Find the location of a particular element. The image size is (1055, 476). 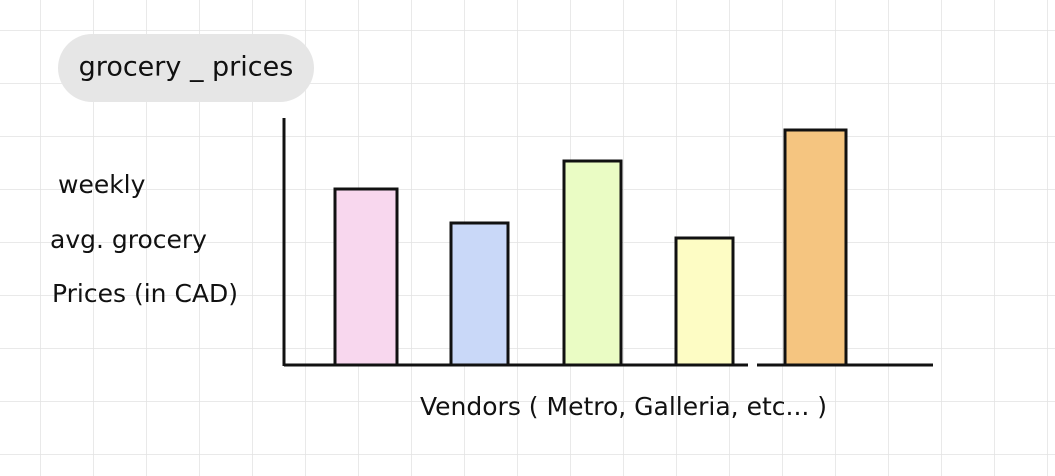

title-highlight is located at coordinates (186, 68).